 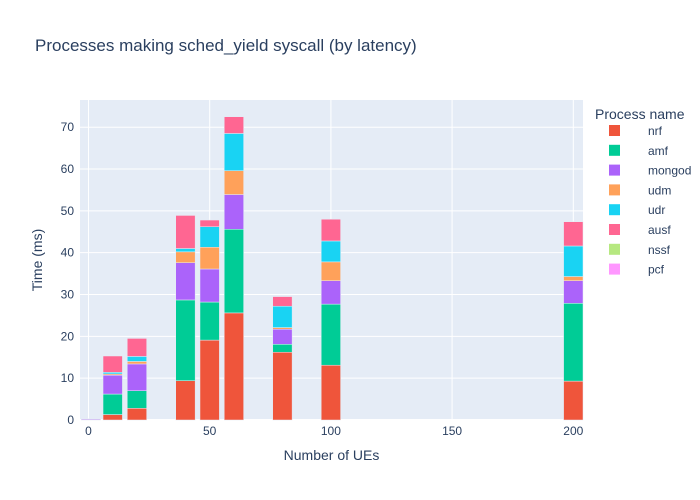 What do you see at coordinates (614, 190) in the screenshot?
I see `legend-swatch-udm` at bounding box center [614, 190].